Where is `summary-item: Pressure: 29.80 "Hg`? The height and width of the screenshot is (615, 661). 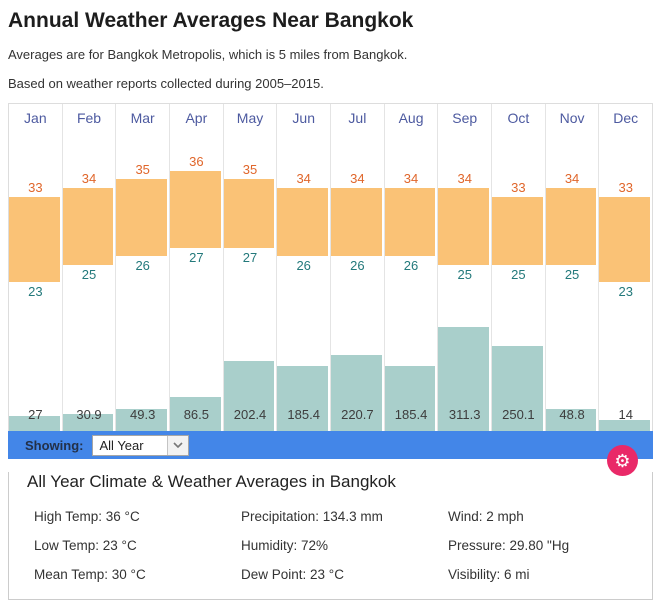 summary-item: Pressure: 29.80 "Hg is located at coordinates (509, 545).